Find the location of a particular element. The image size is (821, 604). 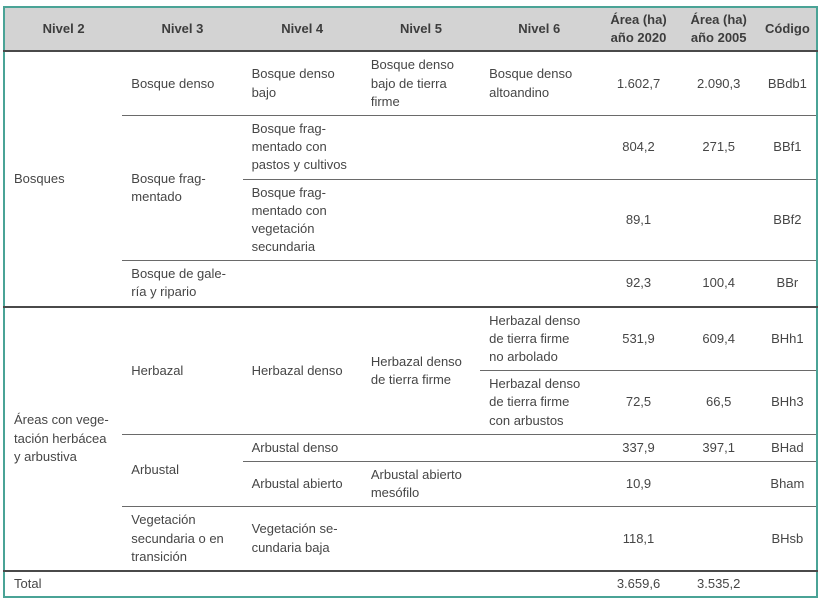

cell-r3-area2020: 89,1 is located at coordinates (638, 219).